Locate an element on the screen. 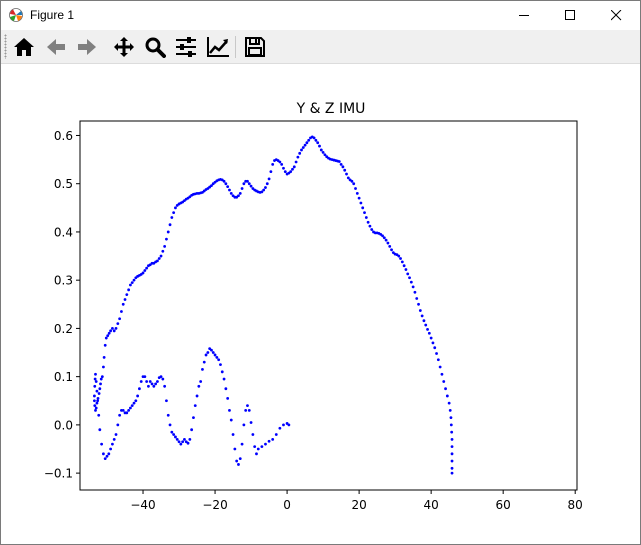 The image size is (641, 545). pan-button is located at coordinates (124, 47).